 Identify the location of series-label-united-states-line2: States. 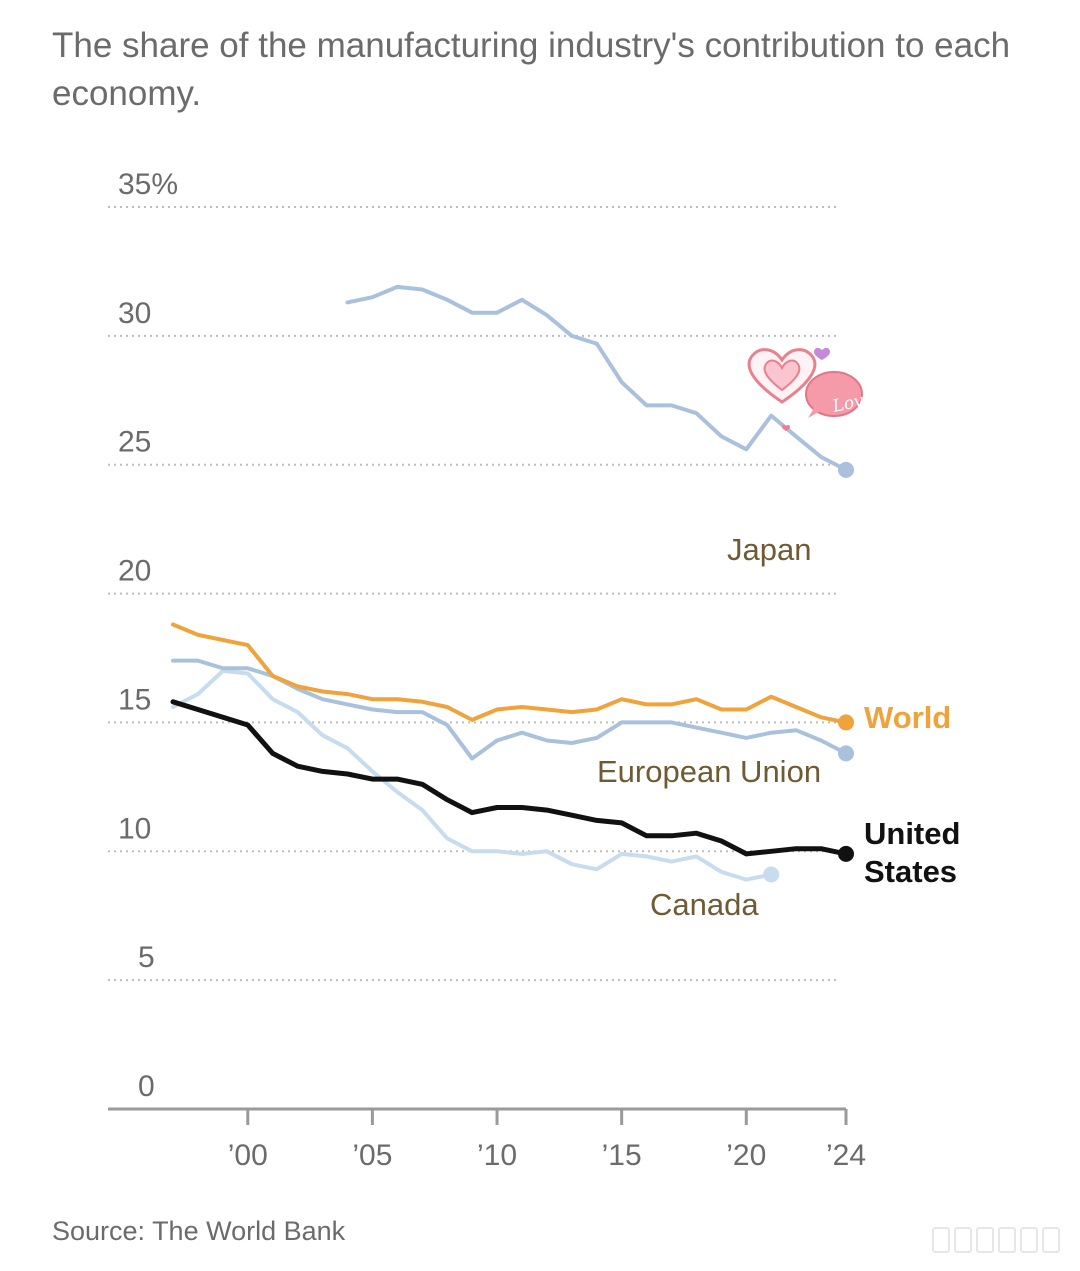
(910, 871).